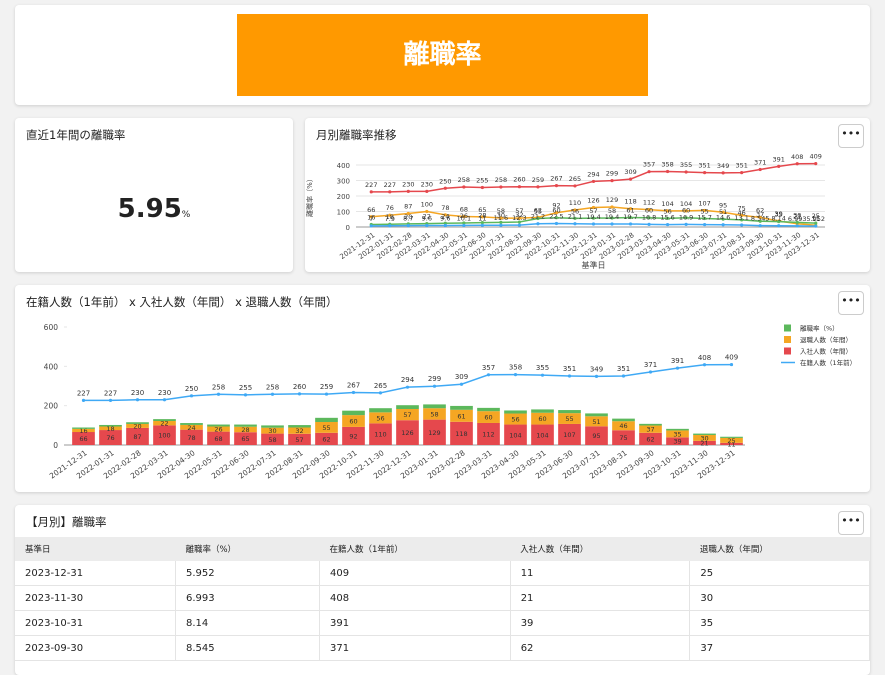  I want to click on table-row: 2023-12-31 5.952 409 11 25, so click(442, 573).